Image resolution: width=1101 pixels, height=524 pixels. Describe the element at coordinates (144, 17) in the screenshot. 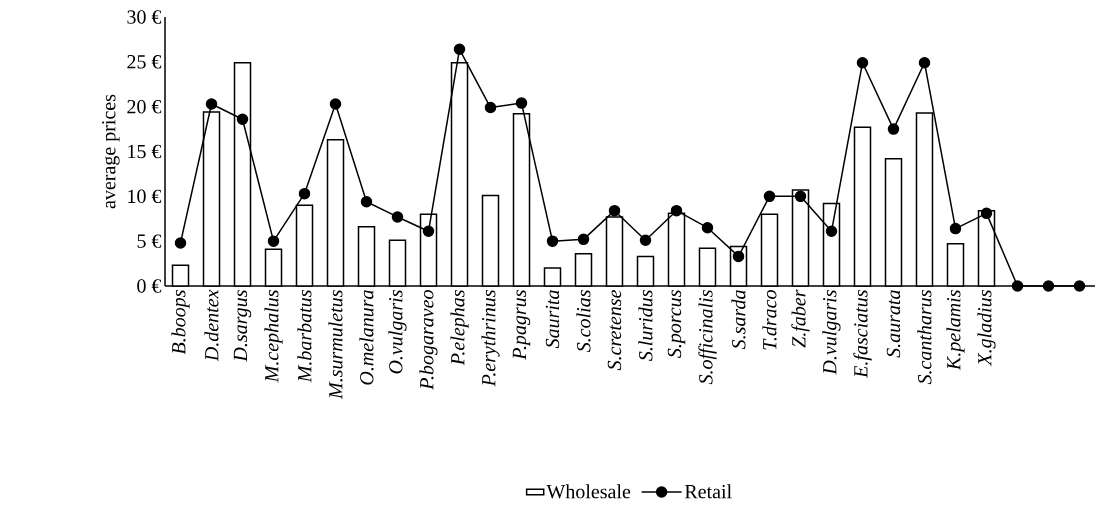

I see `y-tick-label: 30 €` at that location.